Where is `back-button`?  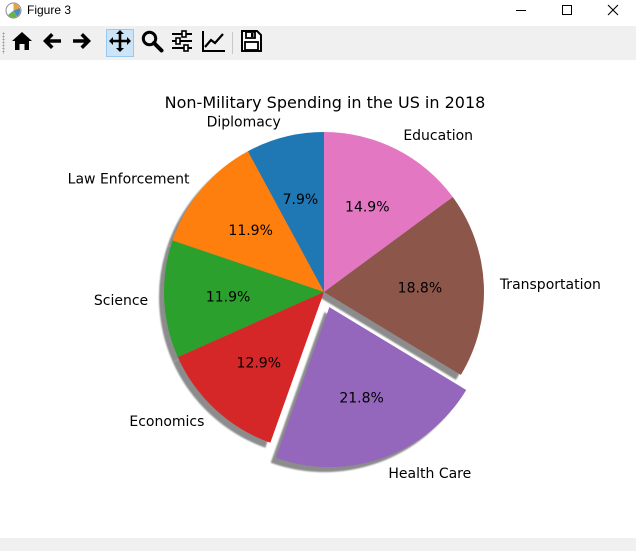
back-button is located at coordinates (52, 43).